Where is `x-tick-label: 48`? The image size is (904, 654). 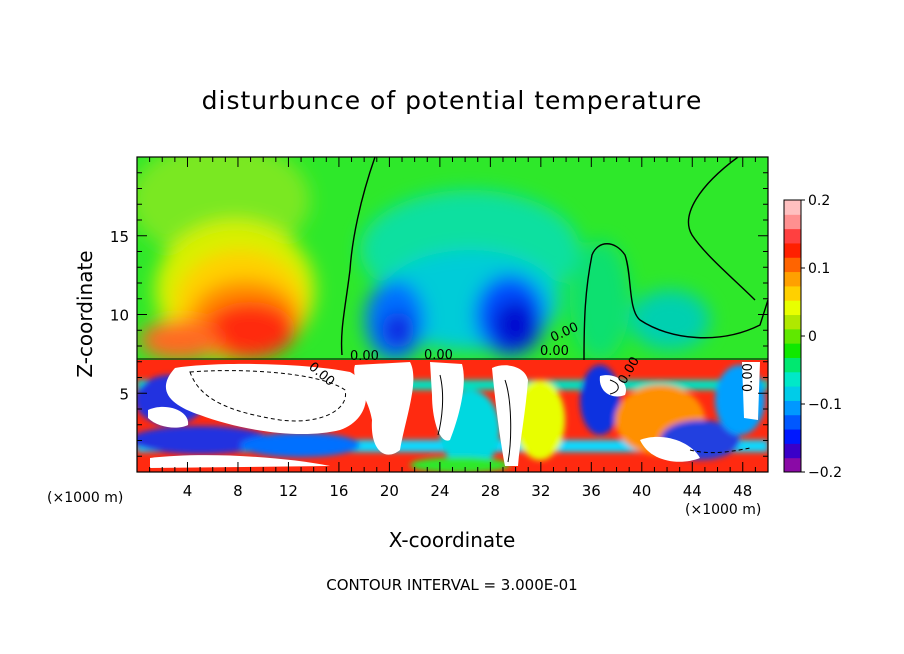 x-tick-label: 48 is located at coordinates (742, 491).